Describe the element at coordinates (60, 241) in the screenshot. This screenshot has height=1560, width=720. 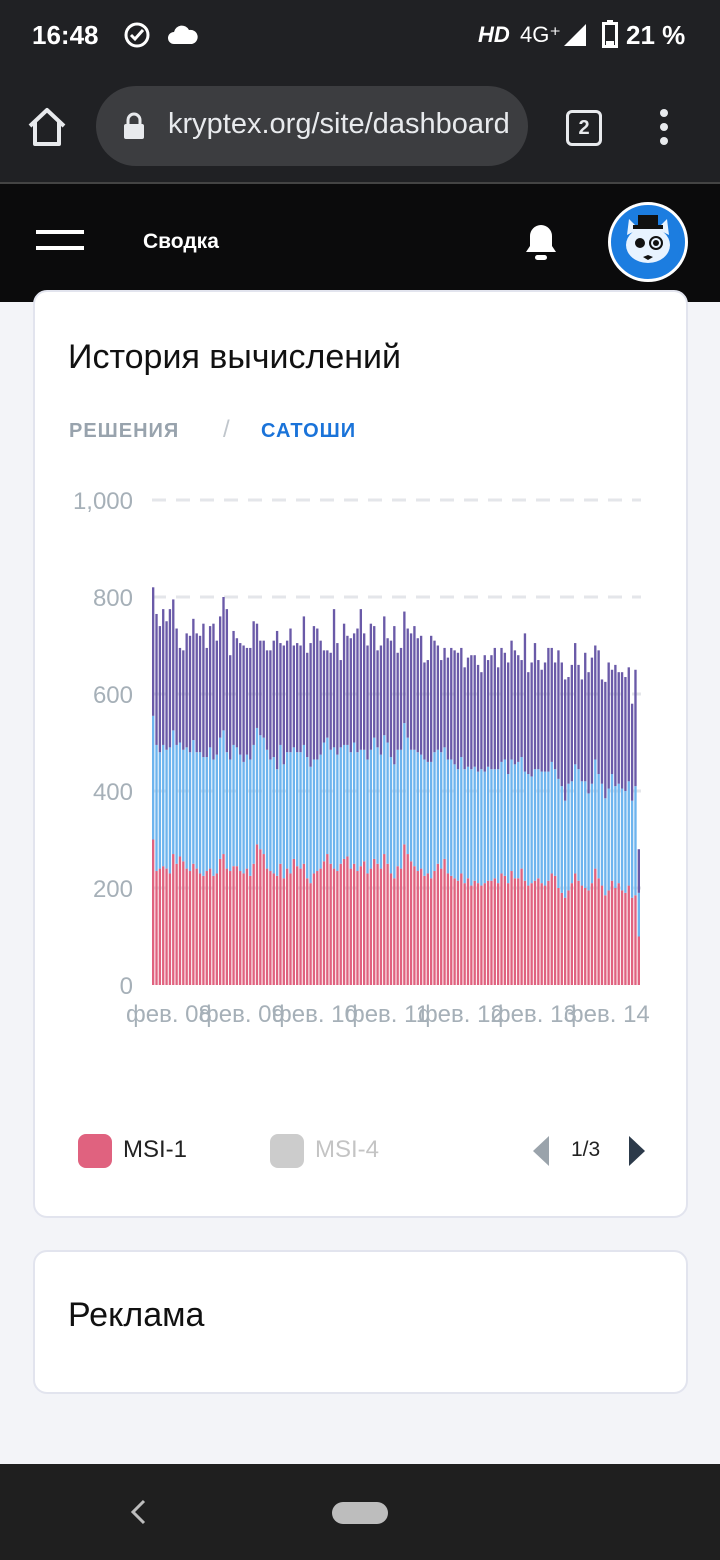
I see `hamburger-menu-icon` at that location.